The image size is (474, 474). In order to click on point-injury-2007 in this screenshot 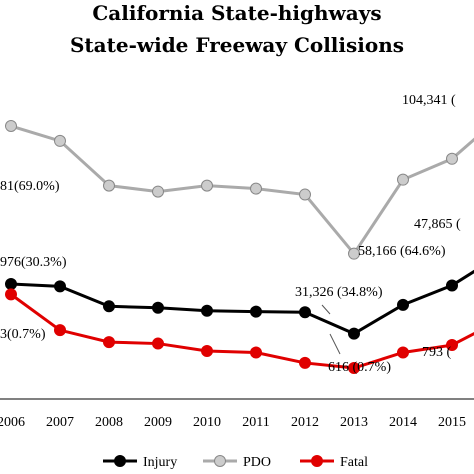, I will do `click(60, 286)`.